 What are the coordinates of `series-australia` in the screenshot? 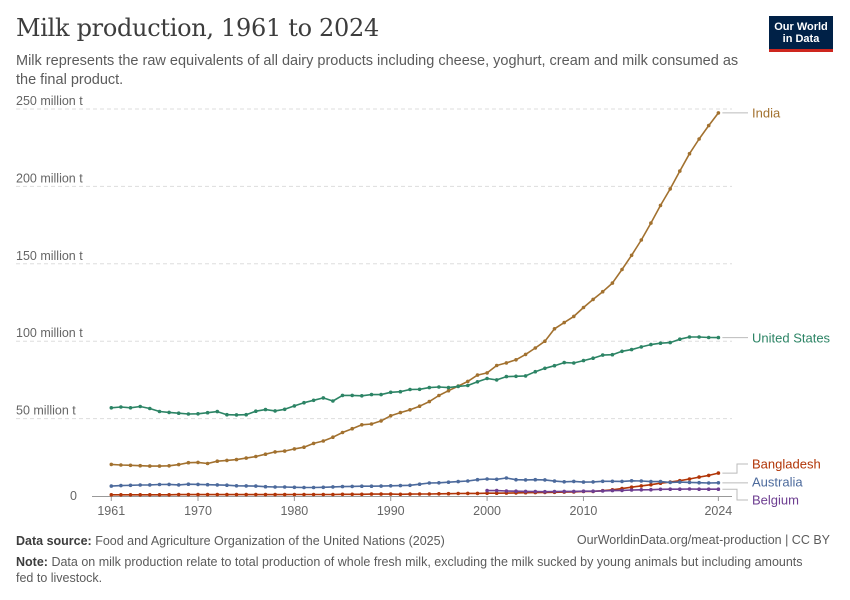 It's located at (415, 483).